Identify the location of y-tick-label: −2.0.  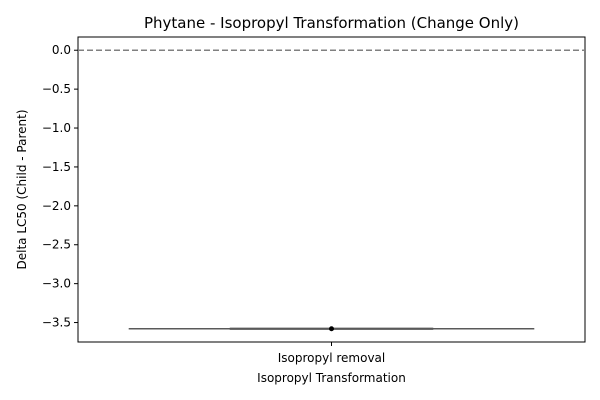
(56, 206).